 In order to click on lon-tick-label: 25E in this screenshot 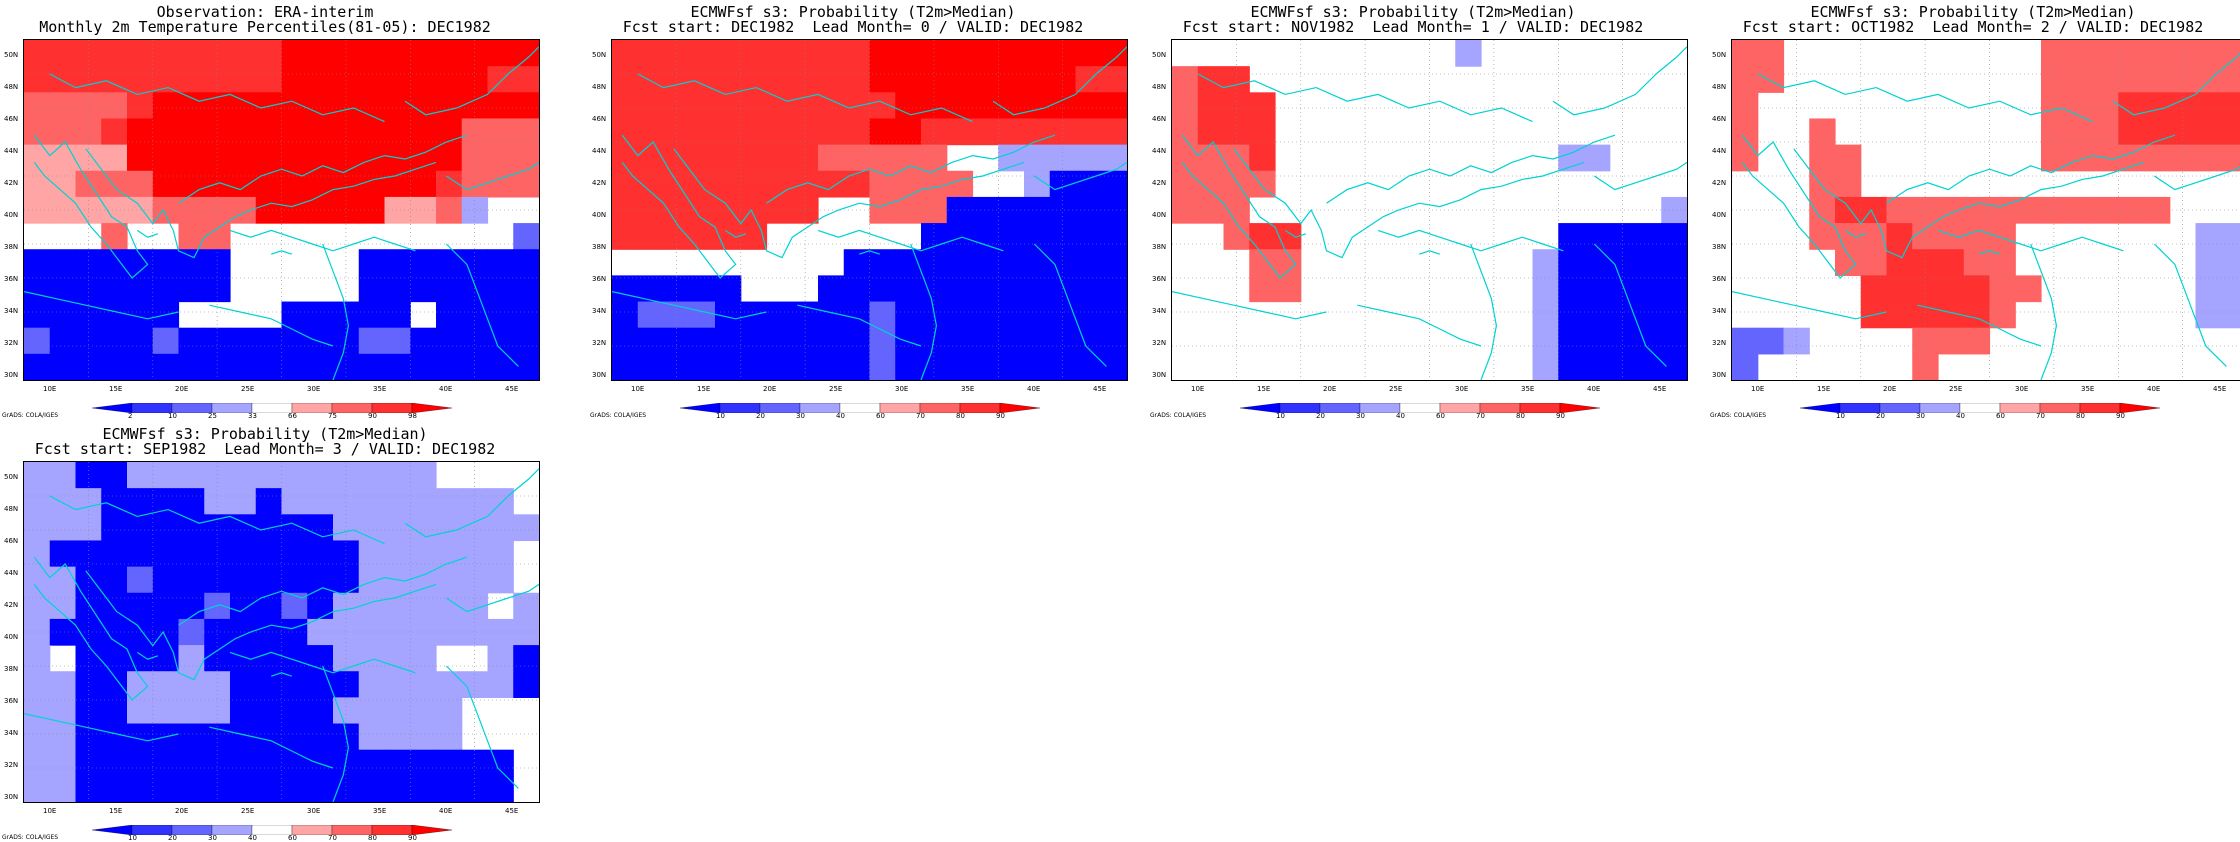, I will do `click(836, 389)`.